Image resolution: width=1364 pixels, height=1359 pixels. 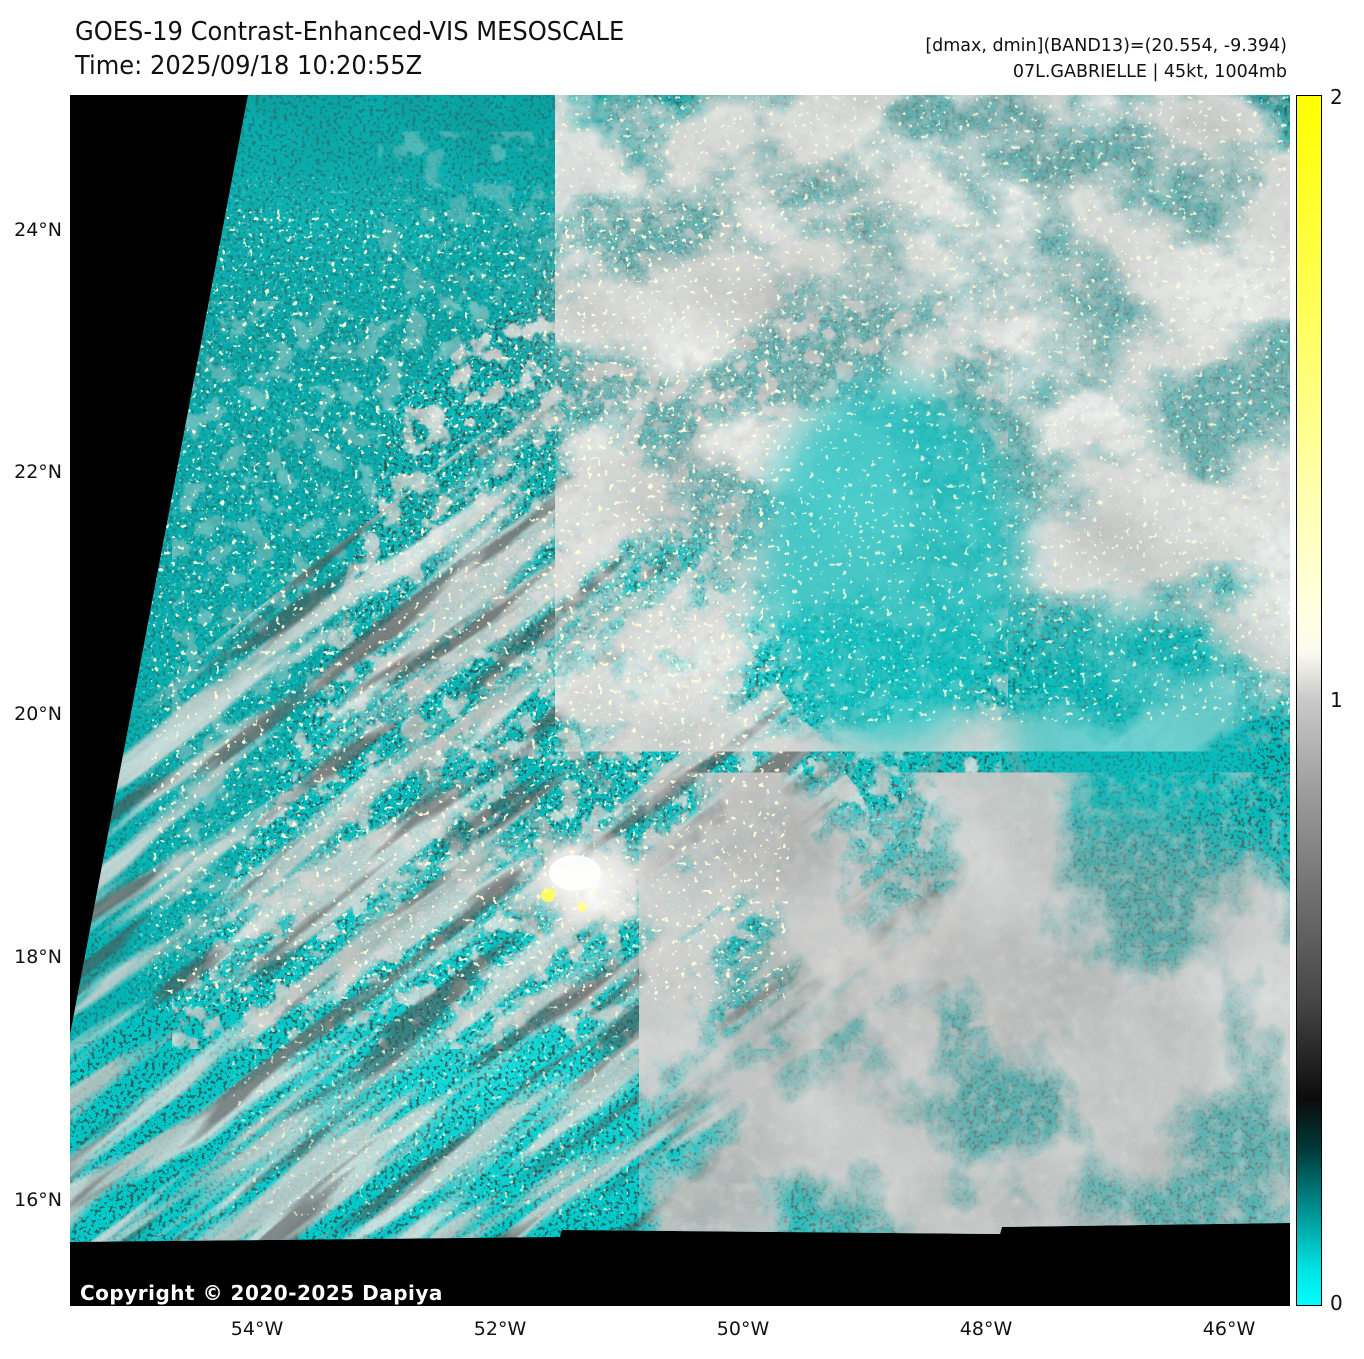 What do you see at coordinates (38, 1200) in the screenshot?
I see `lat-label-16n: 16°N` at bounding box center [38, 1200].